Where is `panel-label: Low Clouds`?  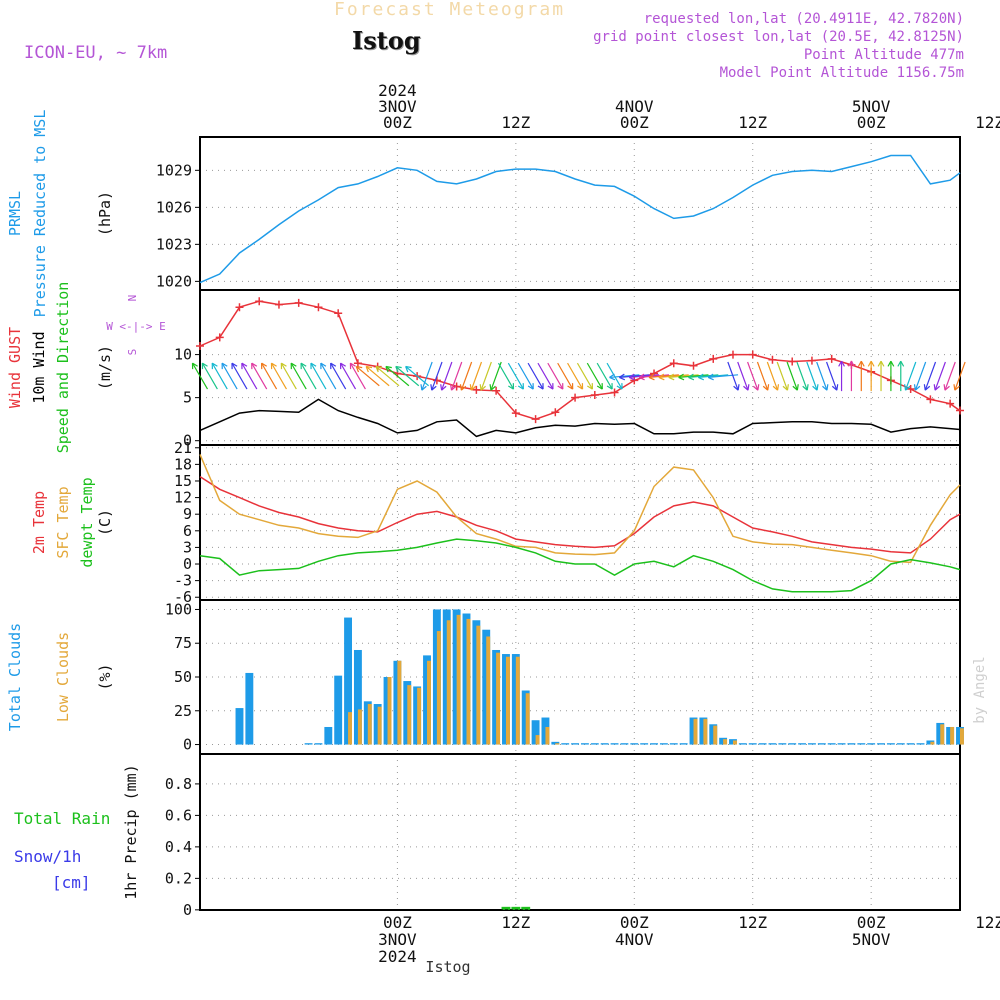
panel-label: Low Clouds is located at coordinates (63, 677).